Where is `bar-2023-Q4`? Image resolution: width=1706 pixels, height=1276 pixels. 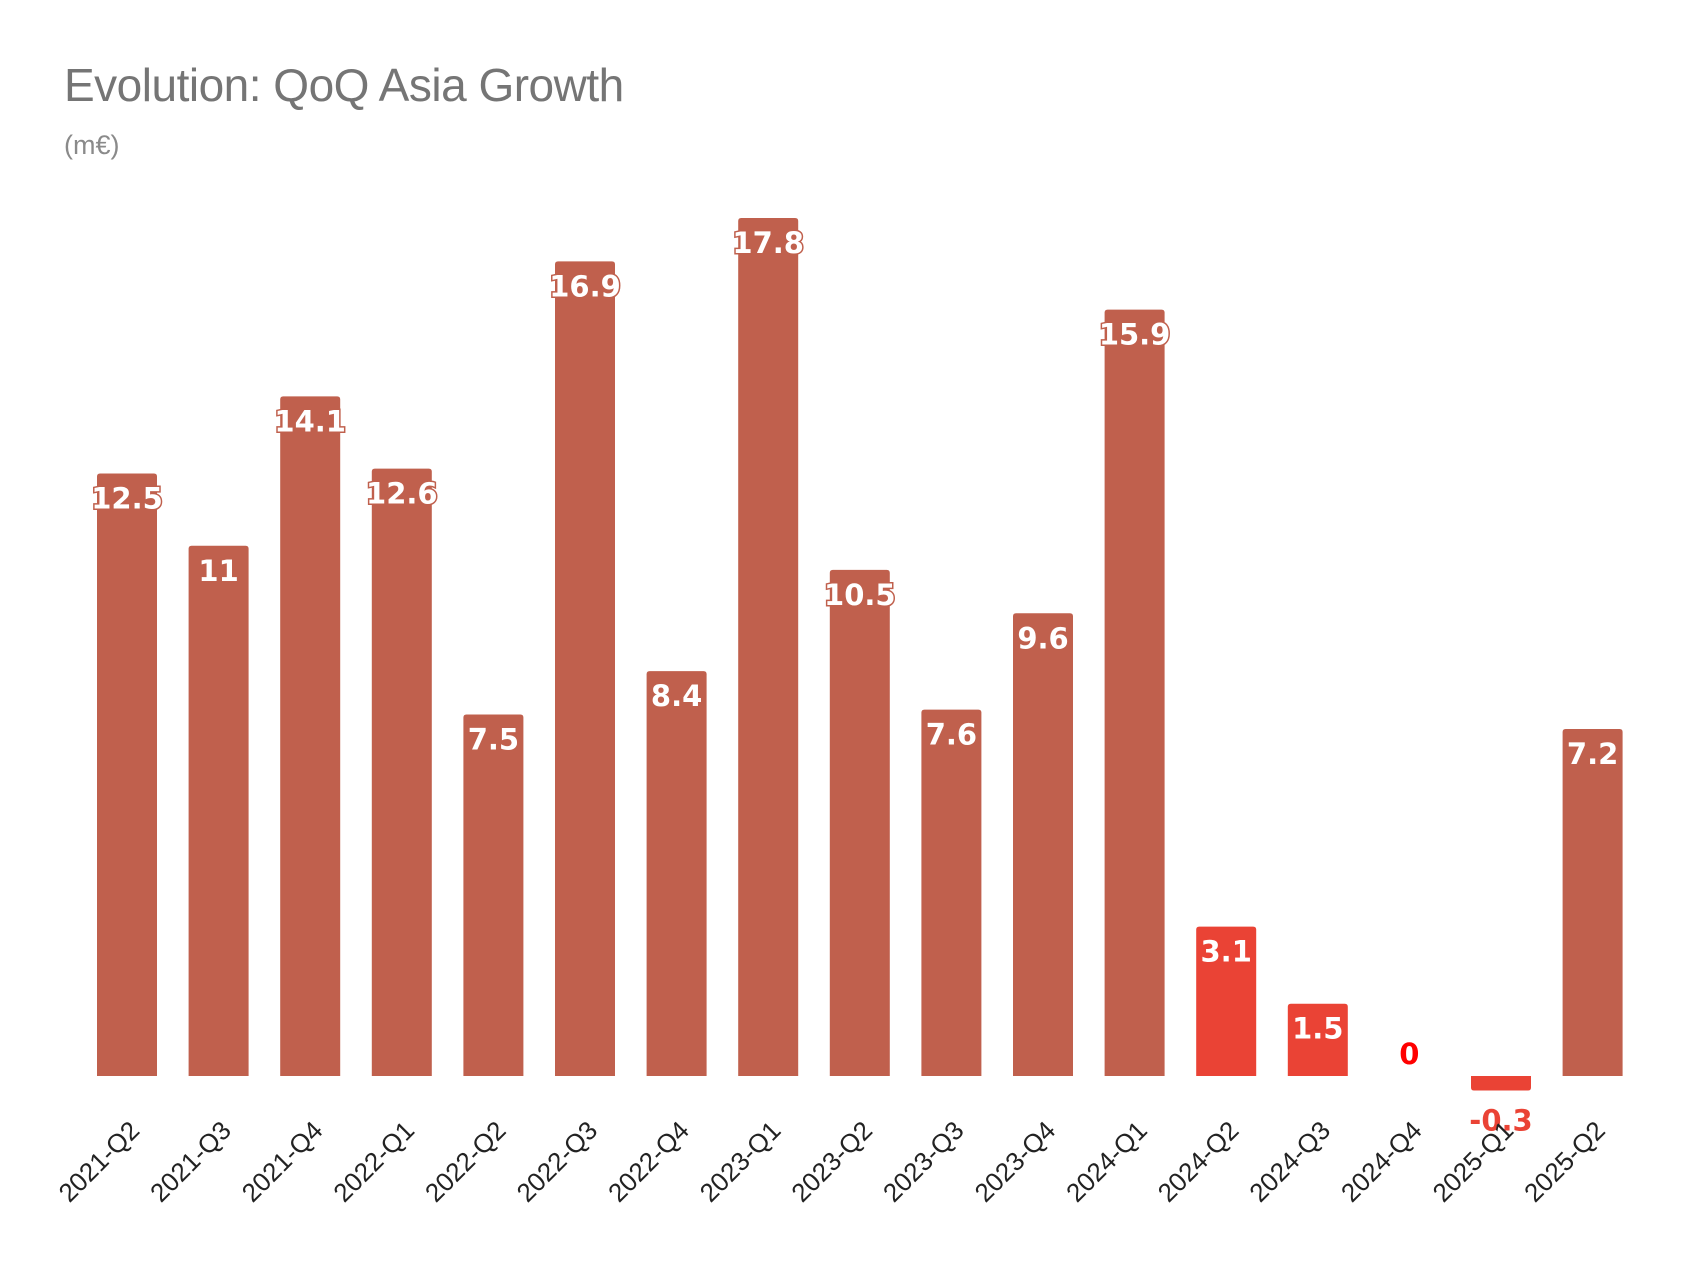 bar-2023-Q4 is located at coordinates (1043, 844).